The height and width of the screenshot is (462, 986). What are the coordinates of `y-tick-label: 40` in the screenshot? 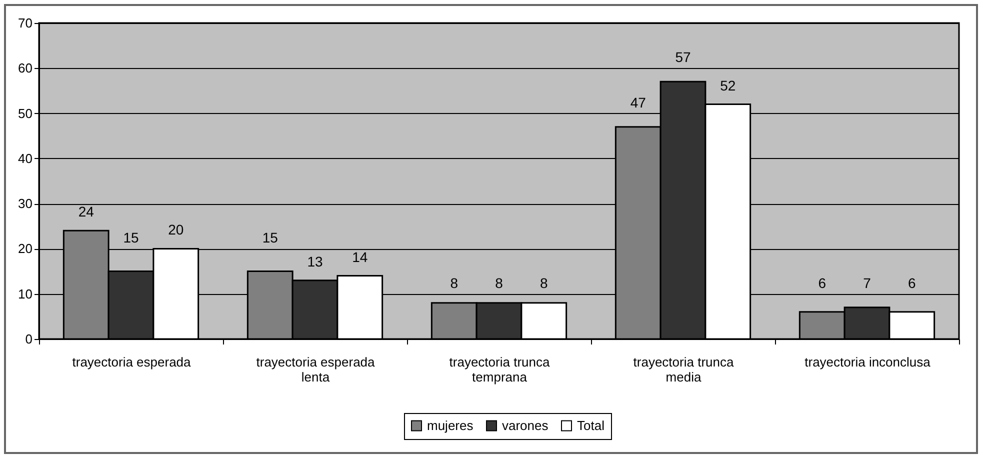 It's located at (25, 158).